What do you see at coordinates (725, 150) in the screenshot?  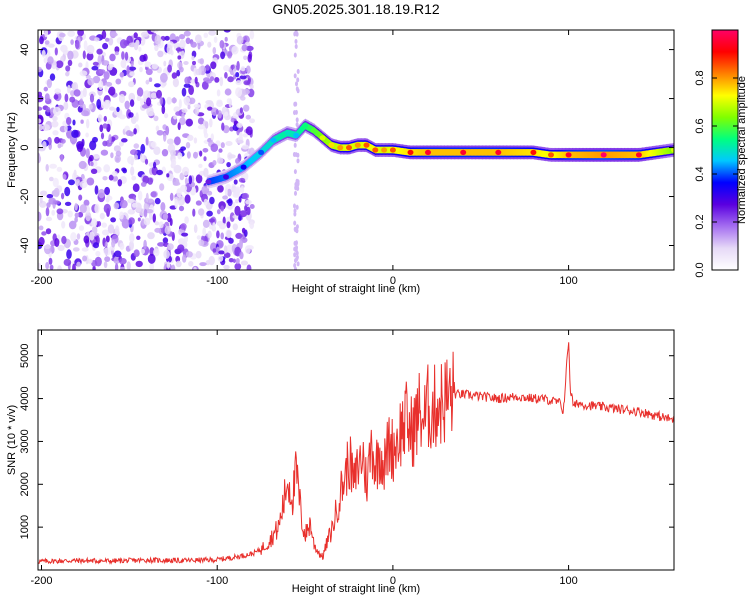 I see `colorbar-bar` at bounding box center [725, 150].